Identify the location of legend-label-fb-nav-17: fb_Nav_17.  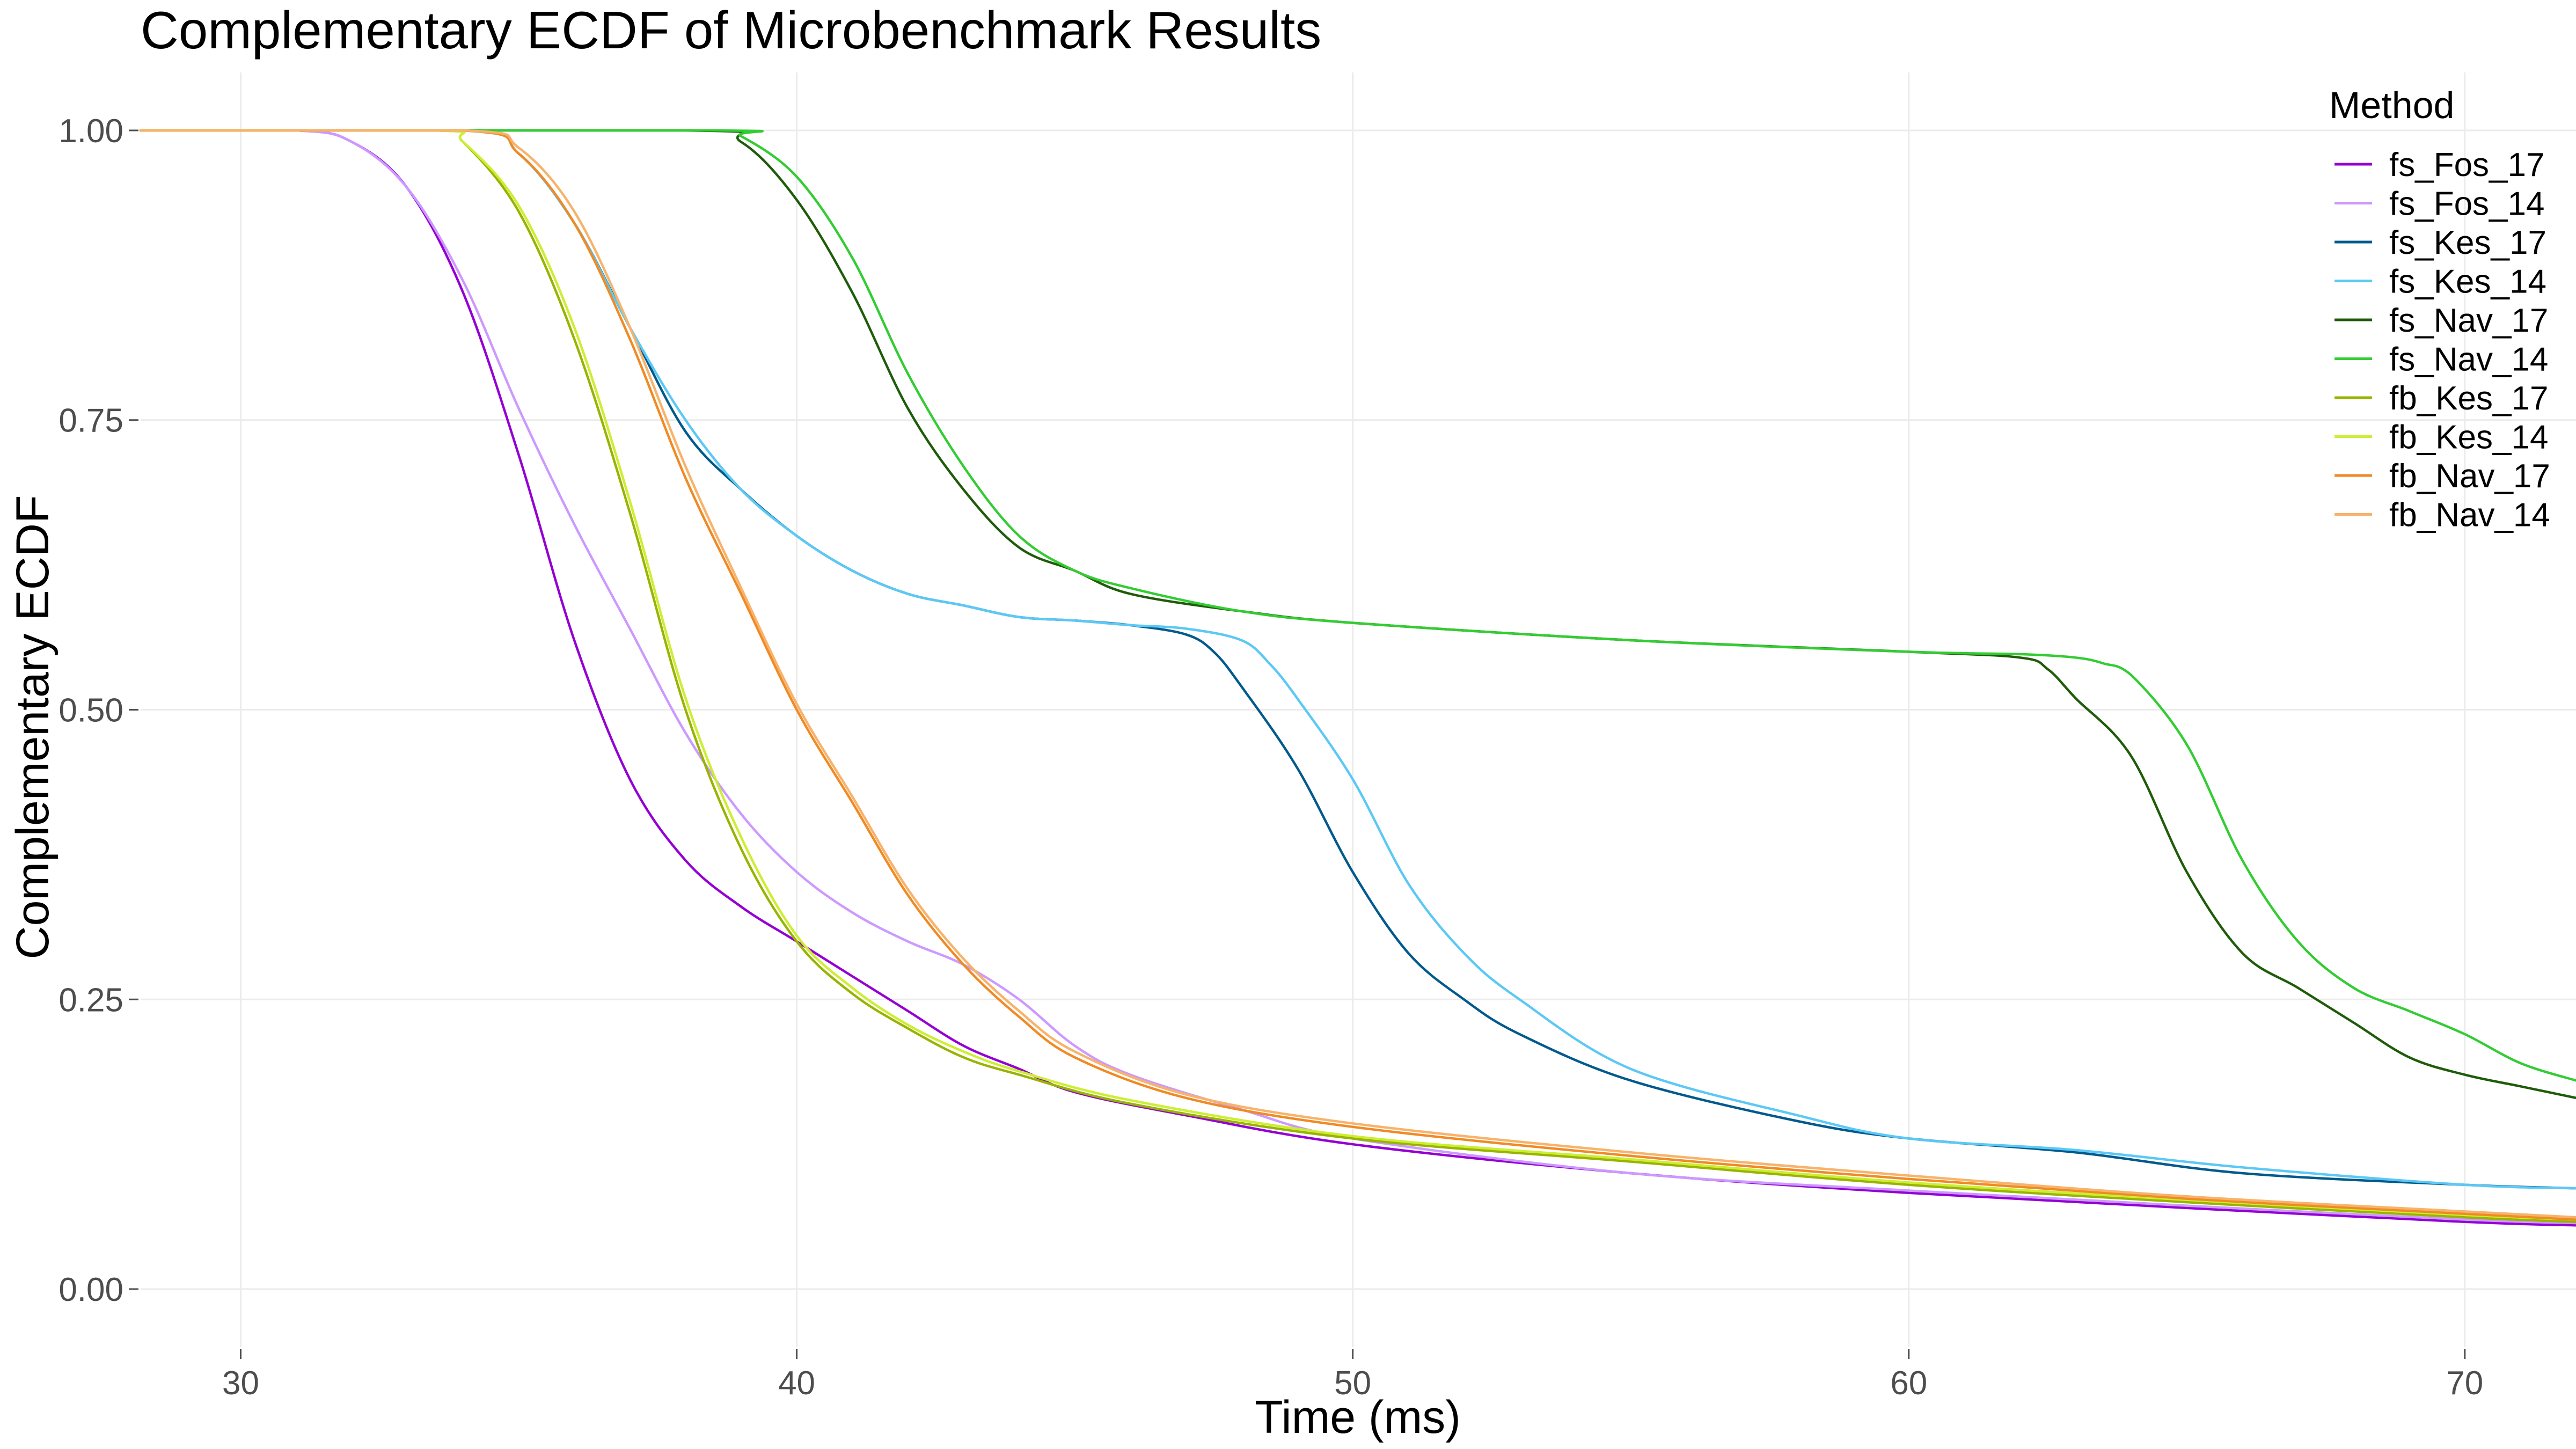
(2469, 476).